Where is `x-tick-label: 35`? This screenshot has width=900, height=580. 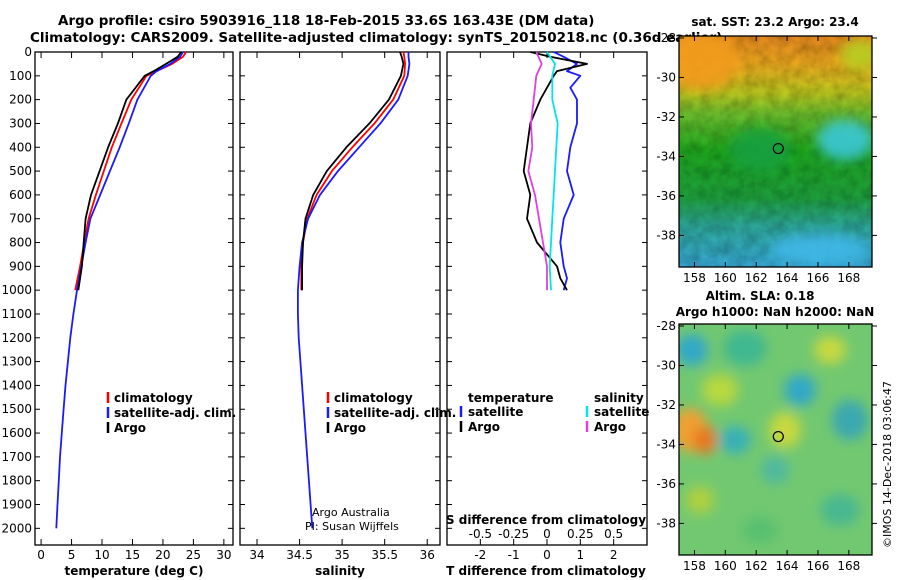 x-tick-label: 35 is located at coordinates (341, 555).